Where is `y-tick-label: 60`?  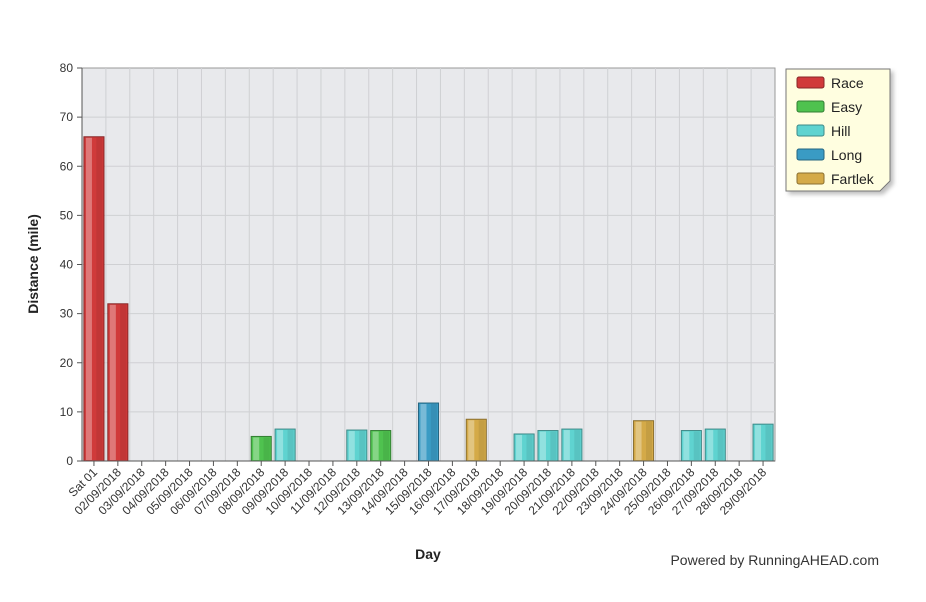
y-tick-label: 60 is located at coordinates (67, 166).